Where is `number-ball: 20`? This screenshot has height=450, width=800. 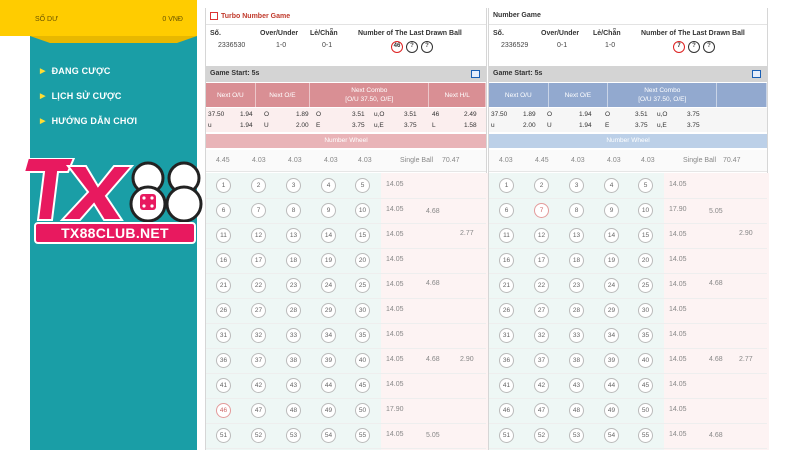
number-ball: 20 is located at coordinates (362, 260).